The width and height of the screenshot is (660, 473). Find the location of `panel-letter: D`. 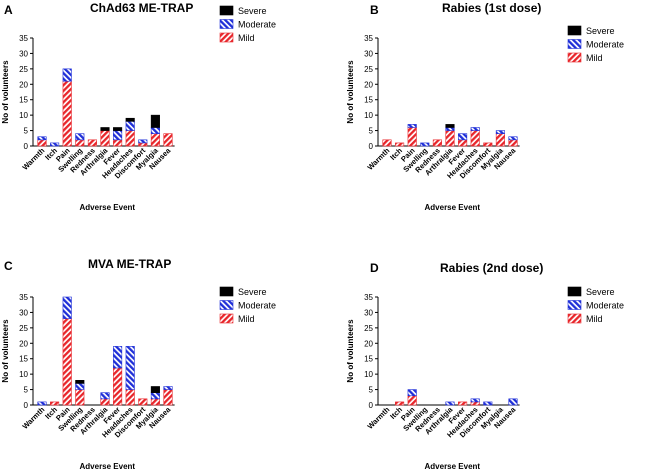

panel-letter: D is located at coordinates (374, 268).